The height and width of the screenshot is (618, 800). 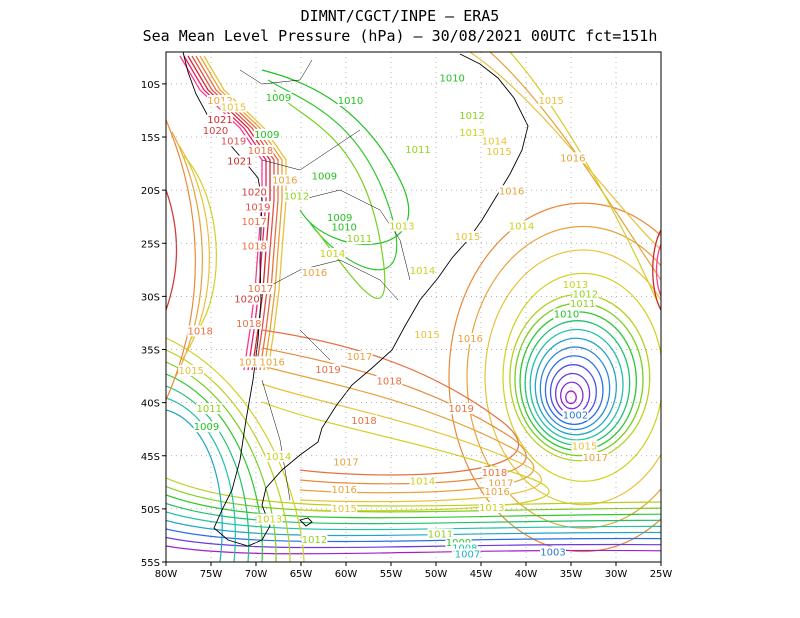 What do you see at coordinates (575, 416) in the screenshot?
I see `contour-label: 1002` at bounding box center [575, 416].